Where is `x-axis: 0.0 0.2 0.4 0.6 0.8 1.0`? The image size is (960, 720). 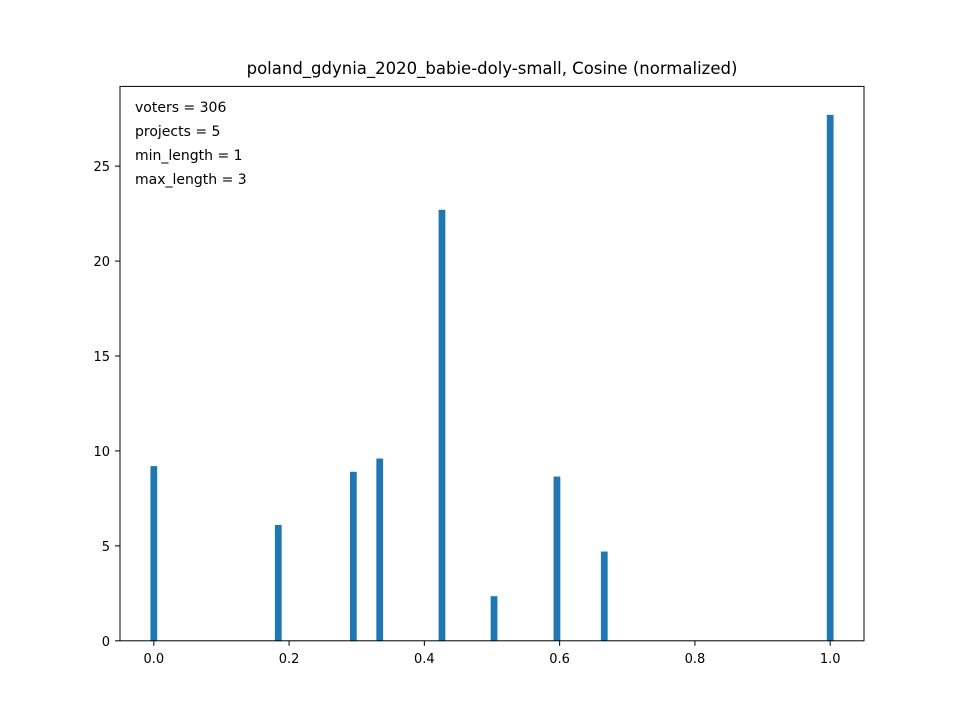
x-axis: 0.0 0.2 0.4 0.6 0.8 1.0 is located at coordinates (492, 653).